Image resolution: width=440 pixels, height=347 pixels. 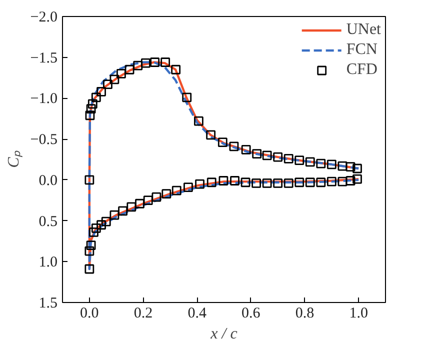 What do you see at coordinates (251, 314) in the screenshot?
I see `x-tick-label: 0.6` at bounding box center [251, 314].